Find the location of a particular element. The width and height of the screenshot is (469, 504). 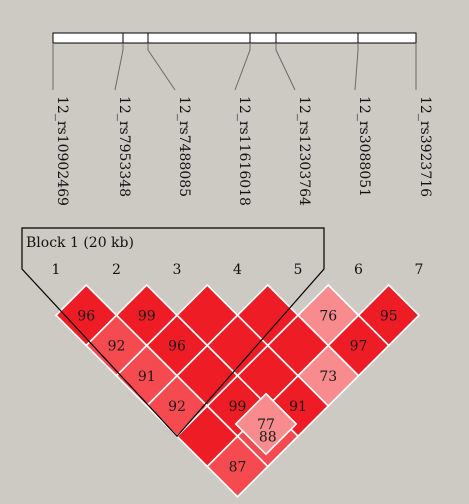

ld-cell-value: 77 is located at coordinates (266, 425).